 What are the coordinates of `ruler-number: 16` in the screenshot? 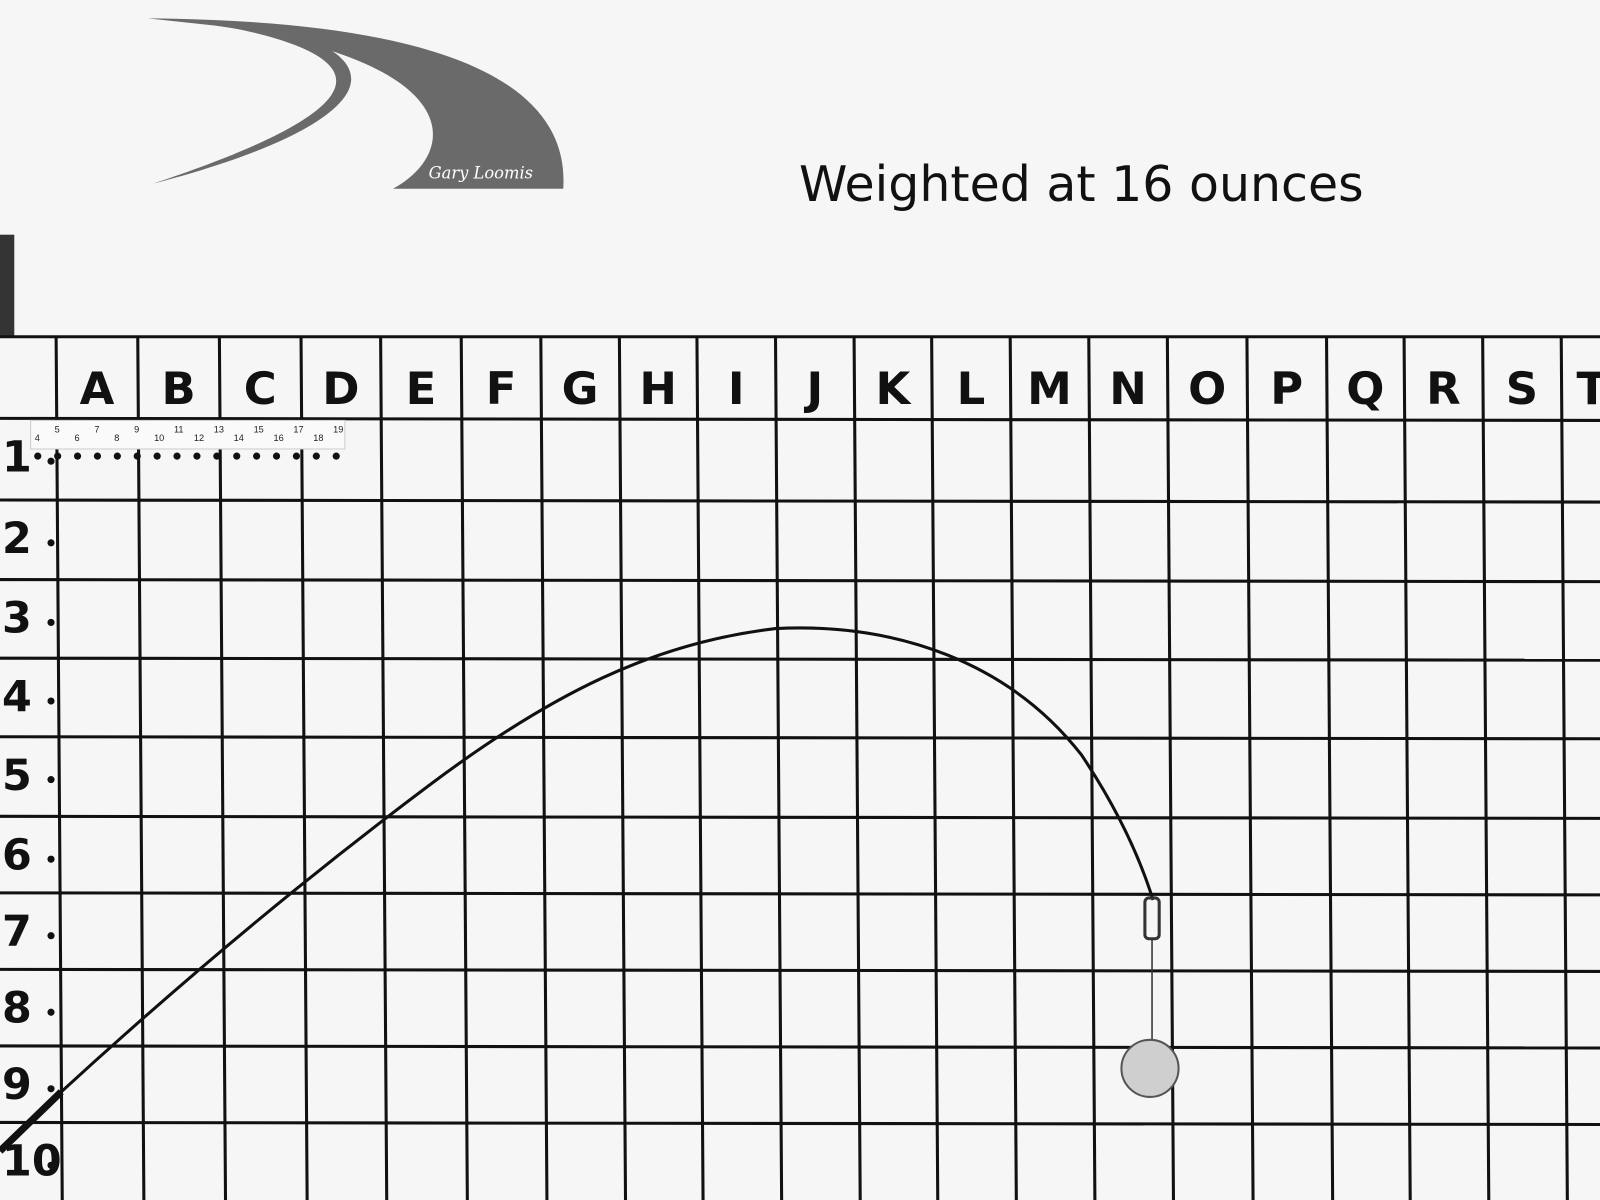 It's located at (278, 438).